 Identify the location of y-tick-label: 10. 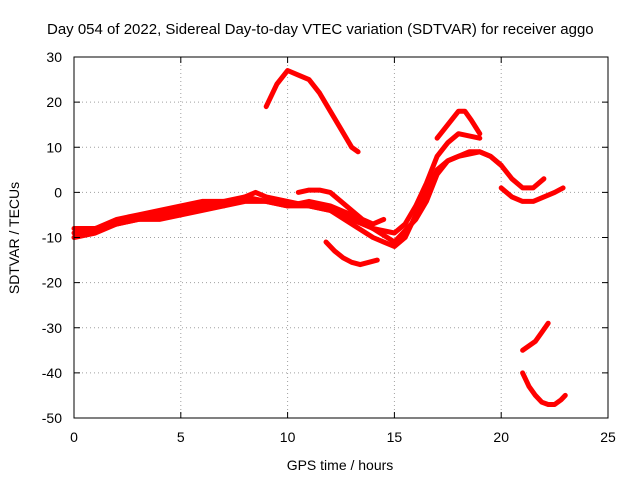
(54, 147).